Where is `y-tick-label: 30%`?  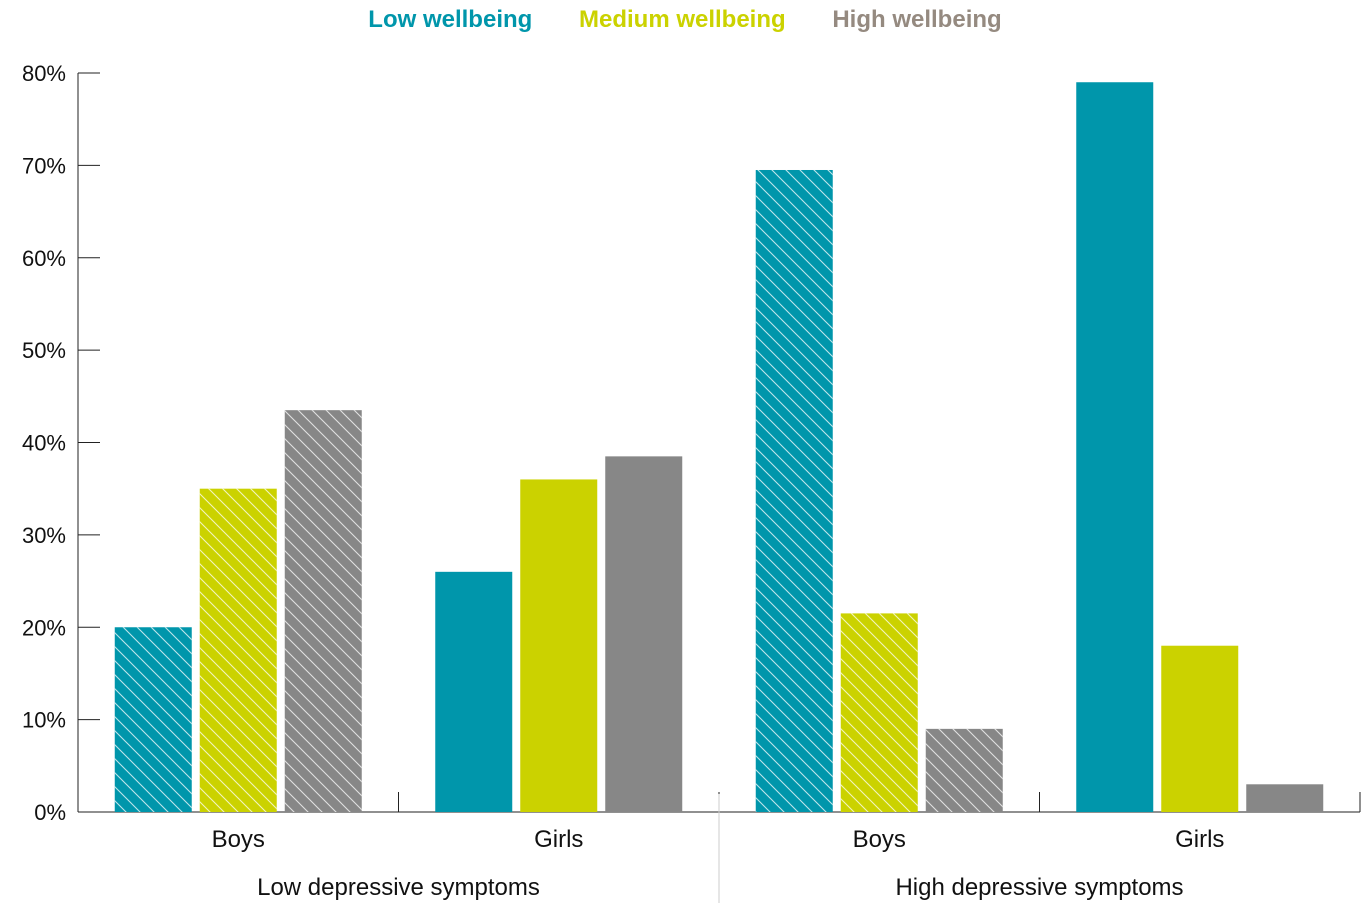 y-tick-label: 30% is located at coordinates (44, 535).